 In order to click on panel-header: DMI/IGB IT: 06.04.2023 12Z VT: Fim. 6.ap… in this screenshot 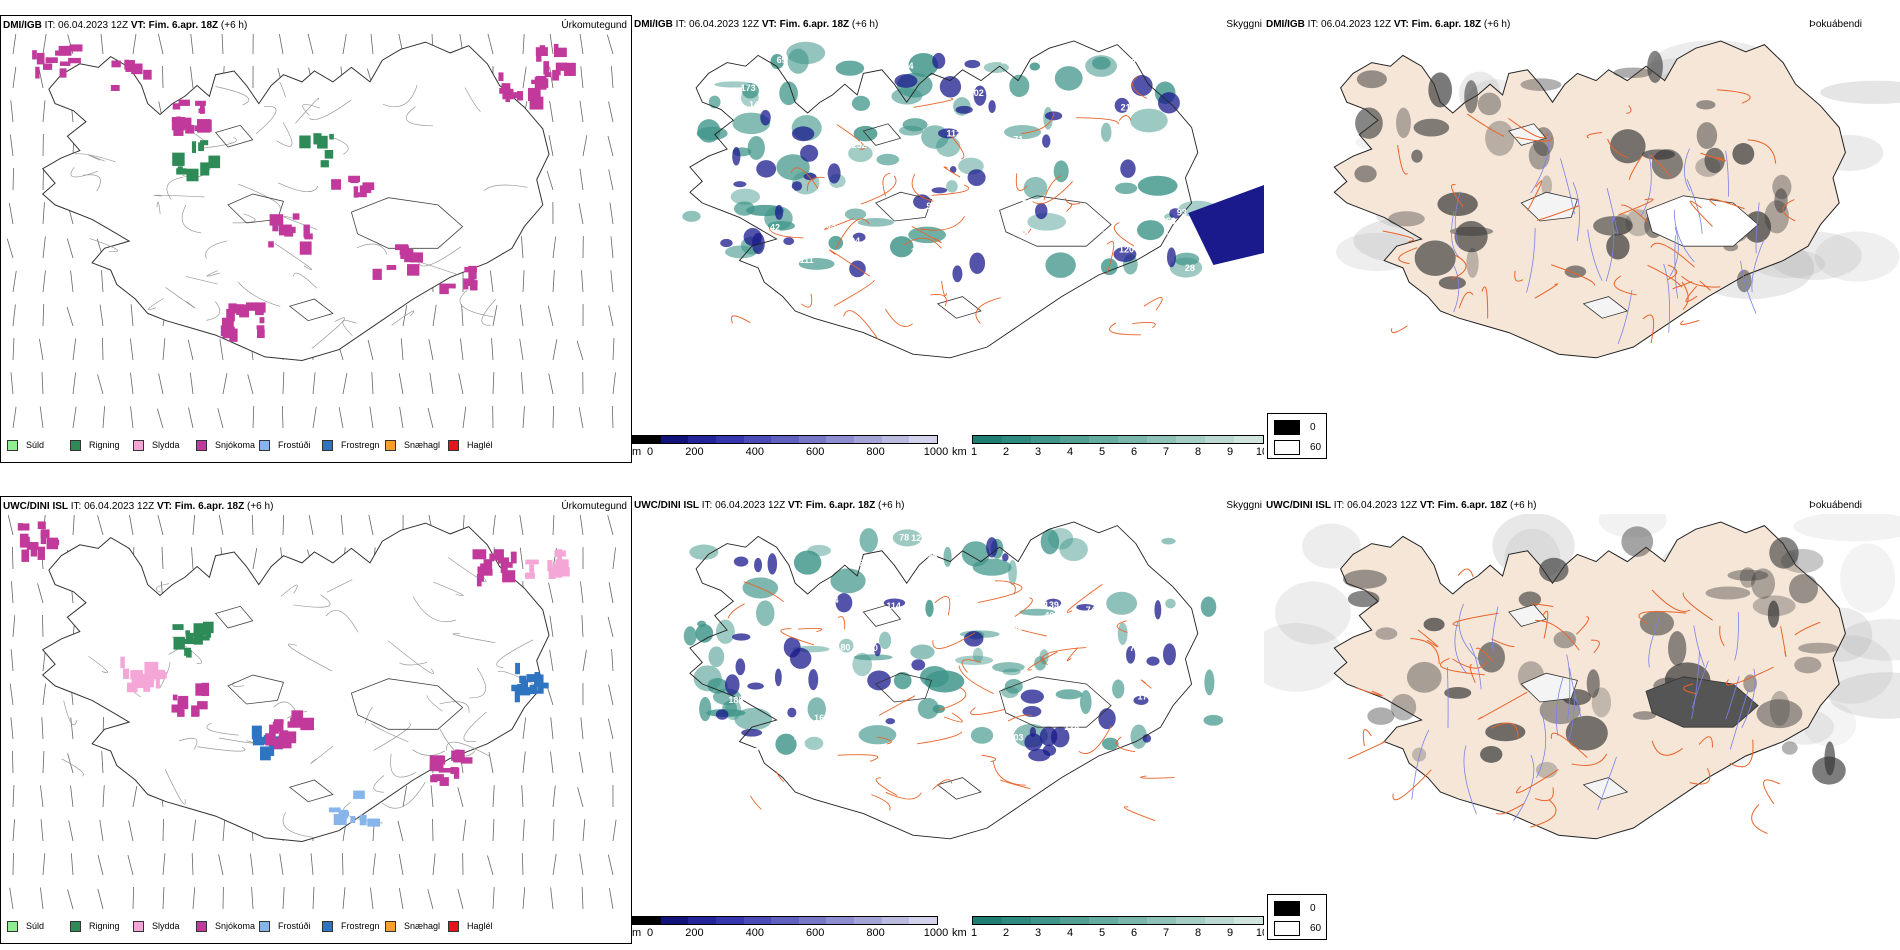, I will do `click(125, 25)`.